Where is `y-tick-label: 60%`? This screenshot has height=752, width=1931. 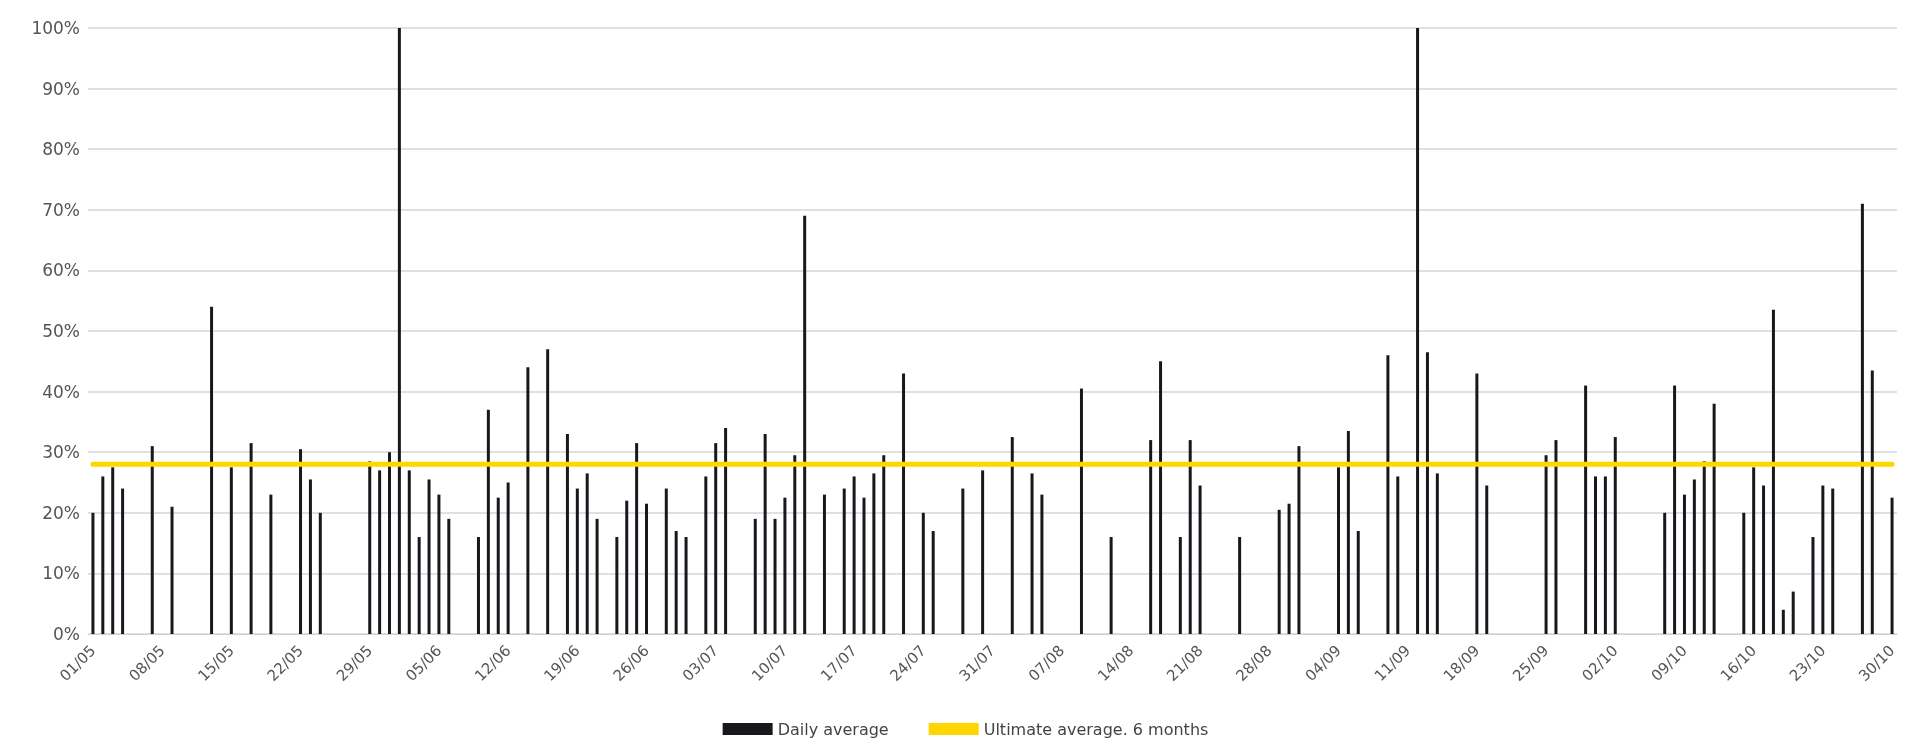 y-tick-label: 60% is located at coordinates (61, 270).